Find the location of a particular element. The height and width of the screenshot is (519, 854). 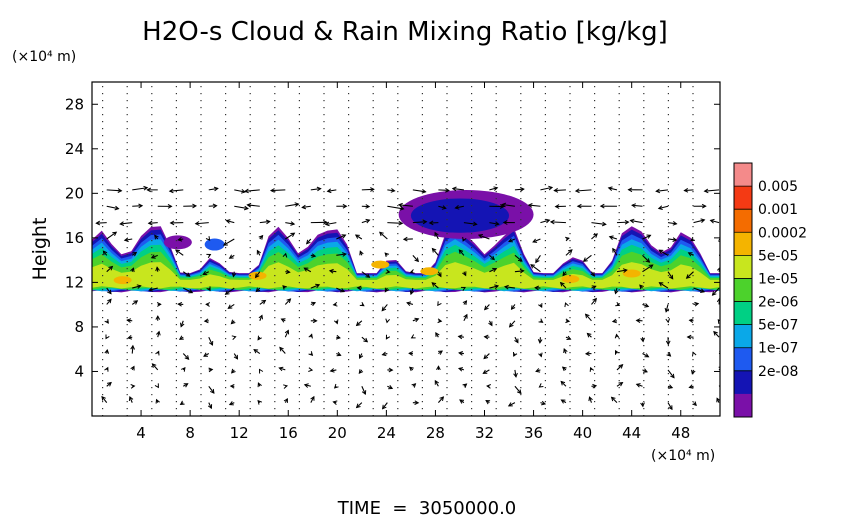

time-label: TIME = 3050000.0 is located at coordinates (427, 508).